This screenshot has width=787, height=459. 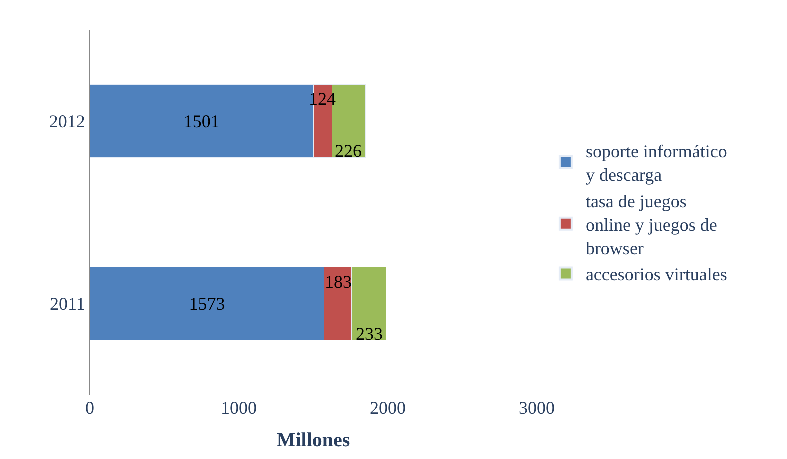 What do you see at coordinates (348, 151) in the screenshot?
I see `data-label: 226` at bounding box center [348, 151].